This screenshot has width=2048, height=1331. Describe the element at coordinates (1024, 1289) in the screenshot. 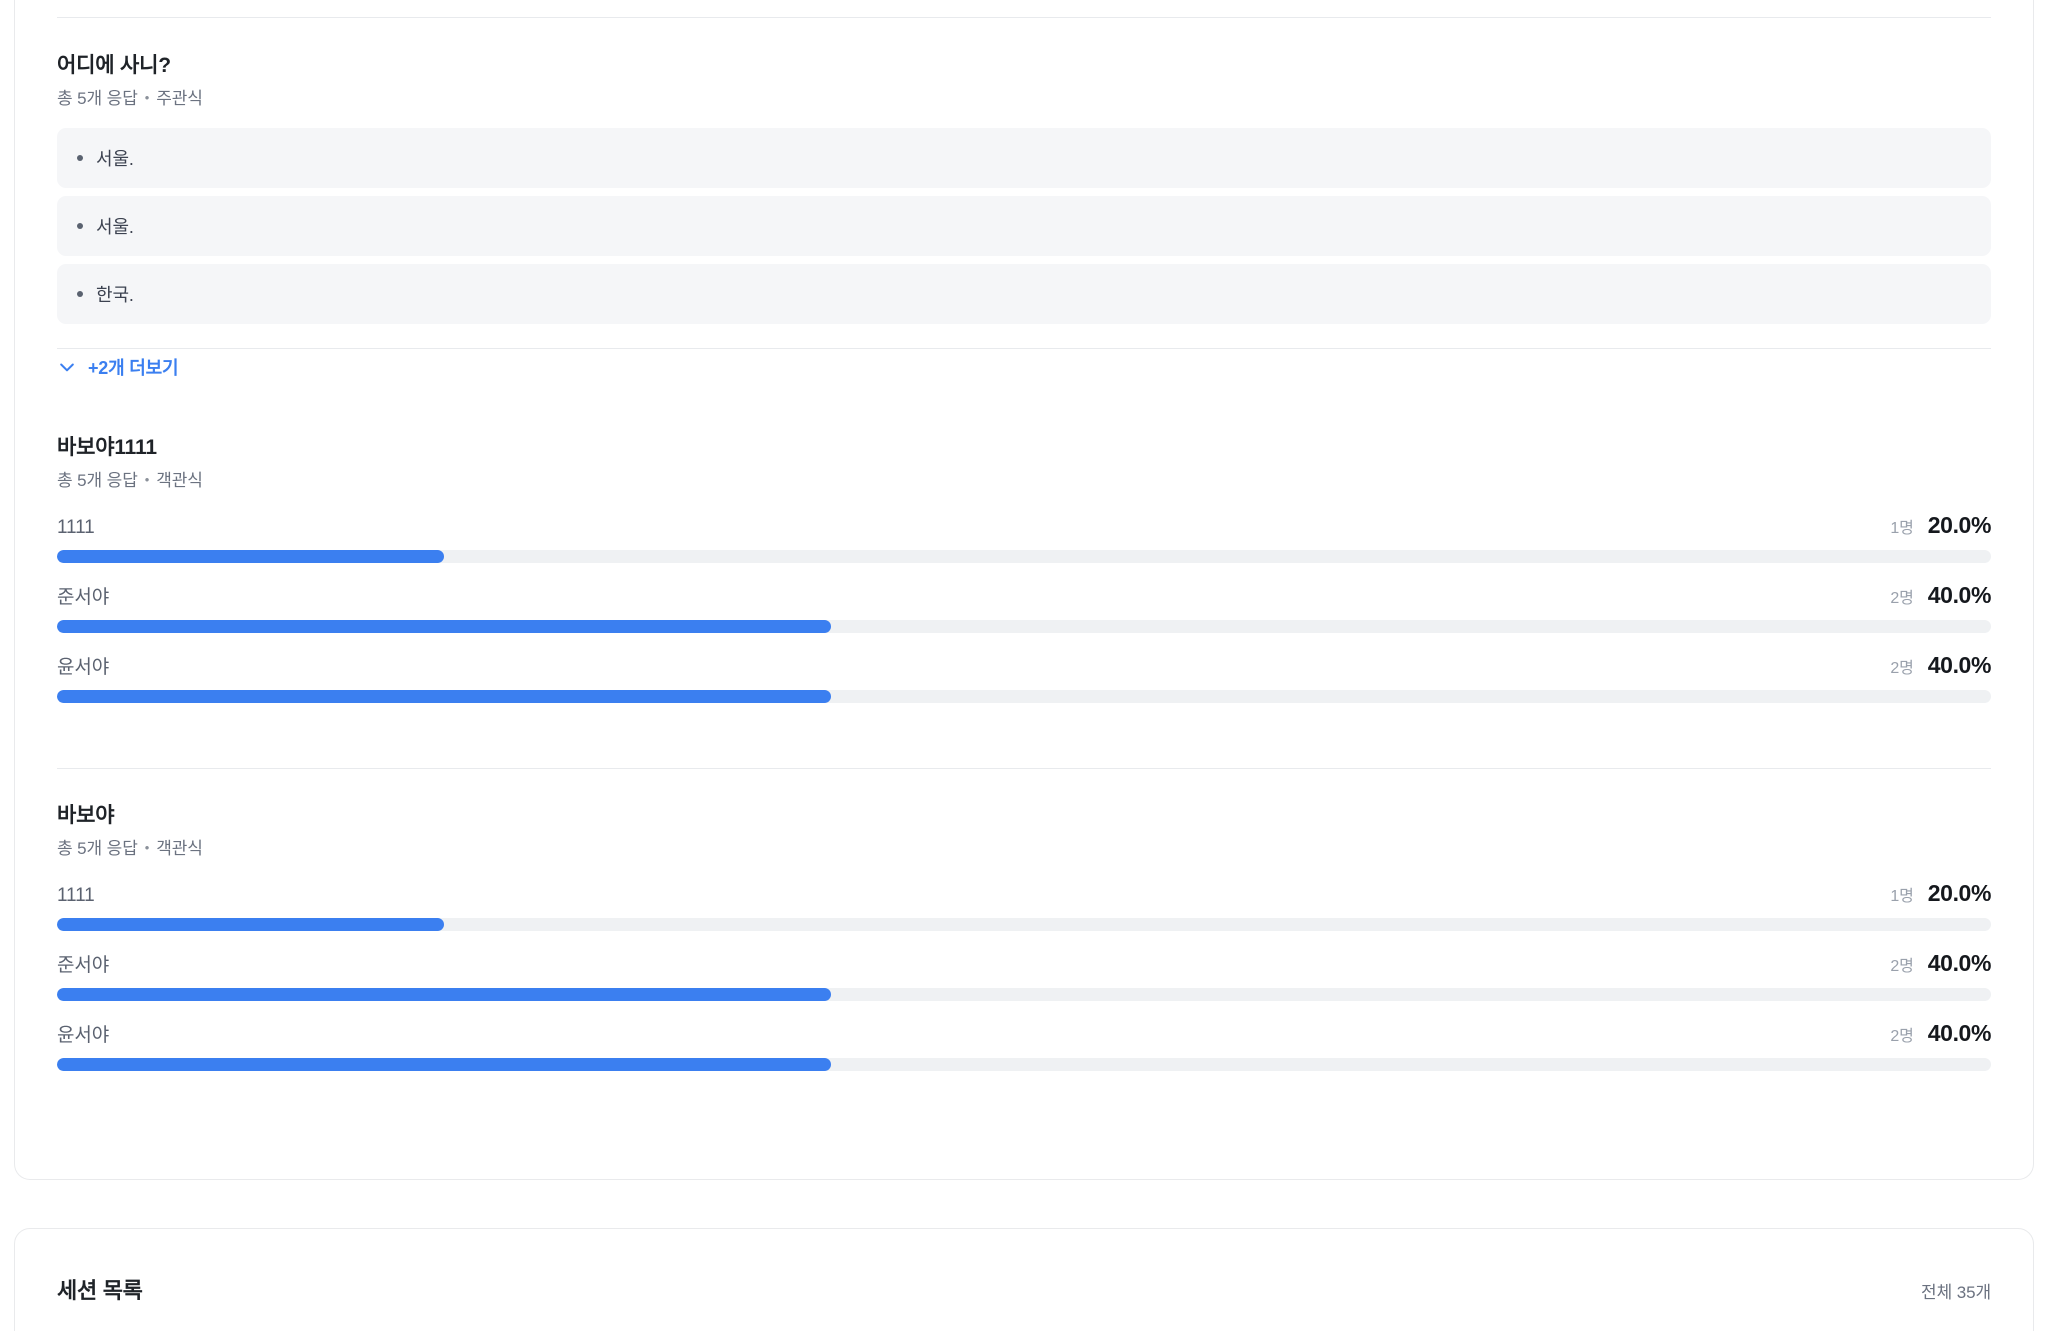

I see `session-list-header: 세션 목록 전체 35개` at that location.